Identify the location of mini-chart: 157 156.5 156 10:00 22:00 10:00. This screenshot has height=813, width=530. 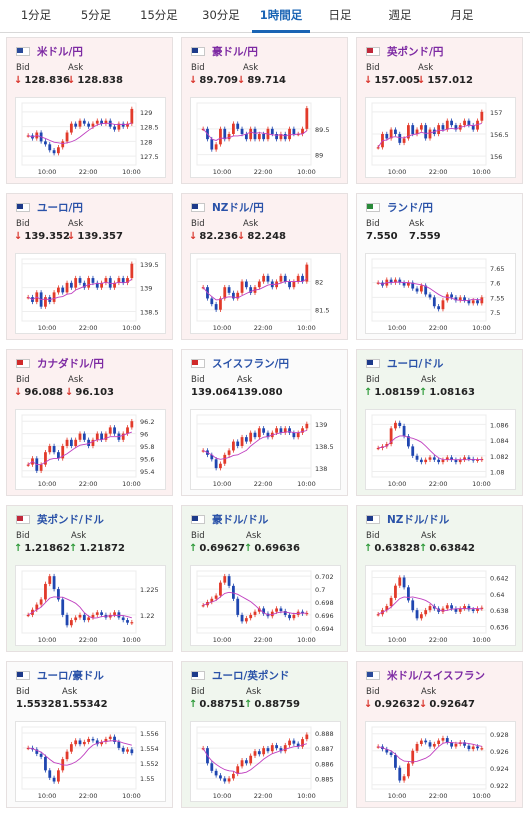
(440, 137).